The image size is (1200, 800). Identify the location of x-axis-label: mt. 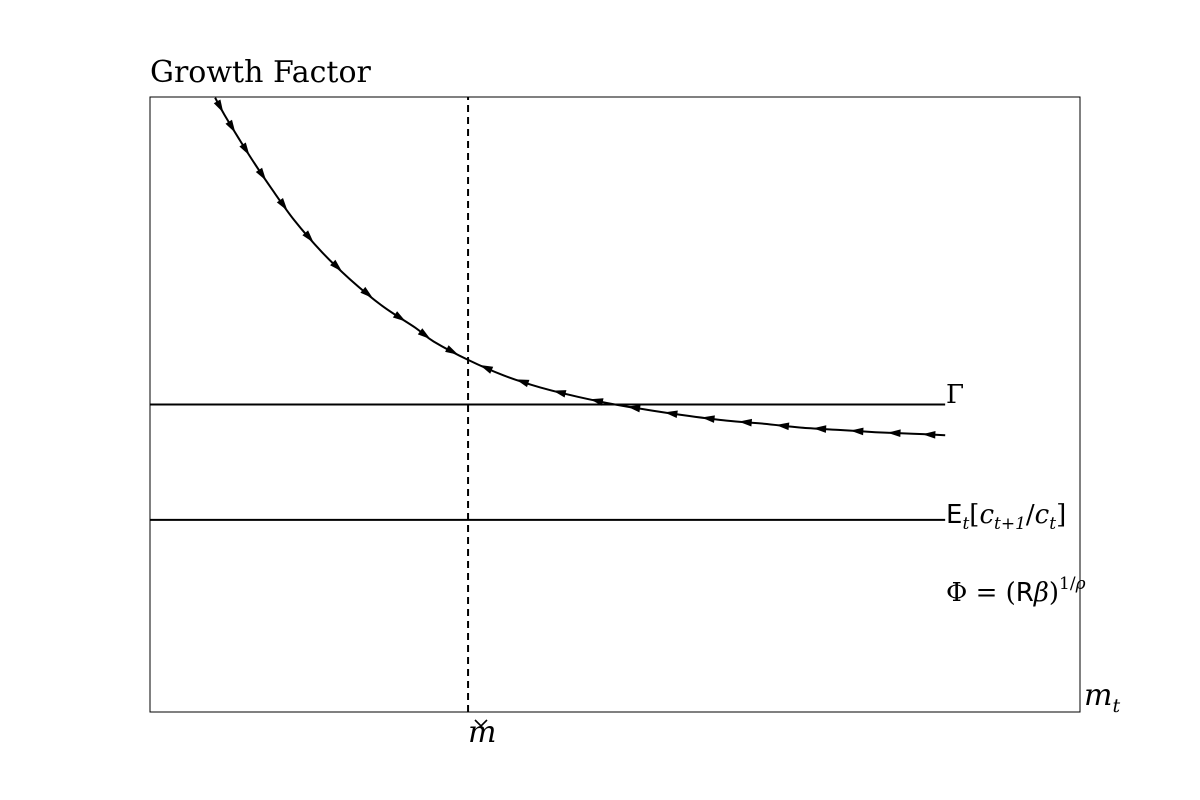
(1102, 697).